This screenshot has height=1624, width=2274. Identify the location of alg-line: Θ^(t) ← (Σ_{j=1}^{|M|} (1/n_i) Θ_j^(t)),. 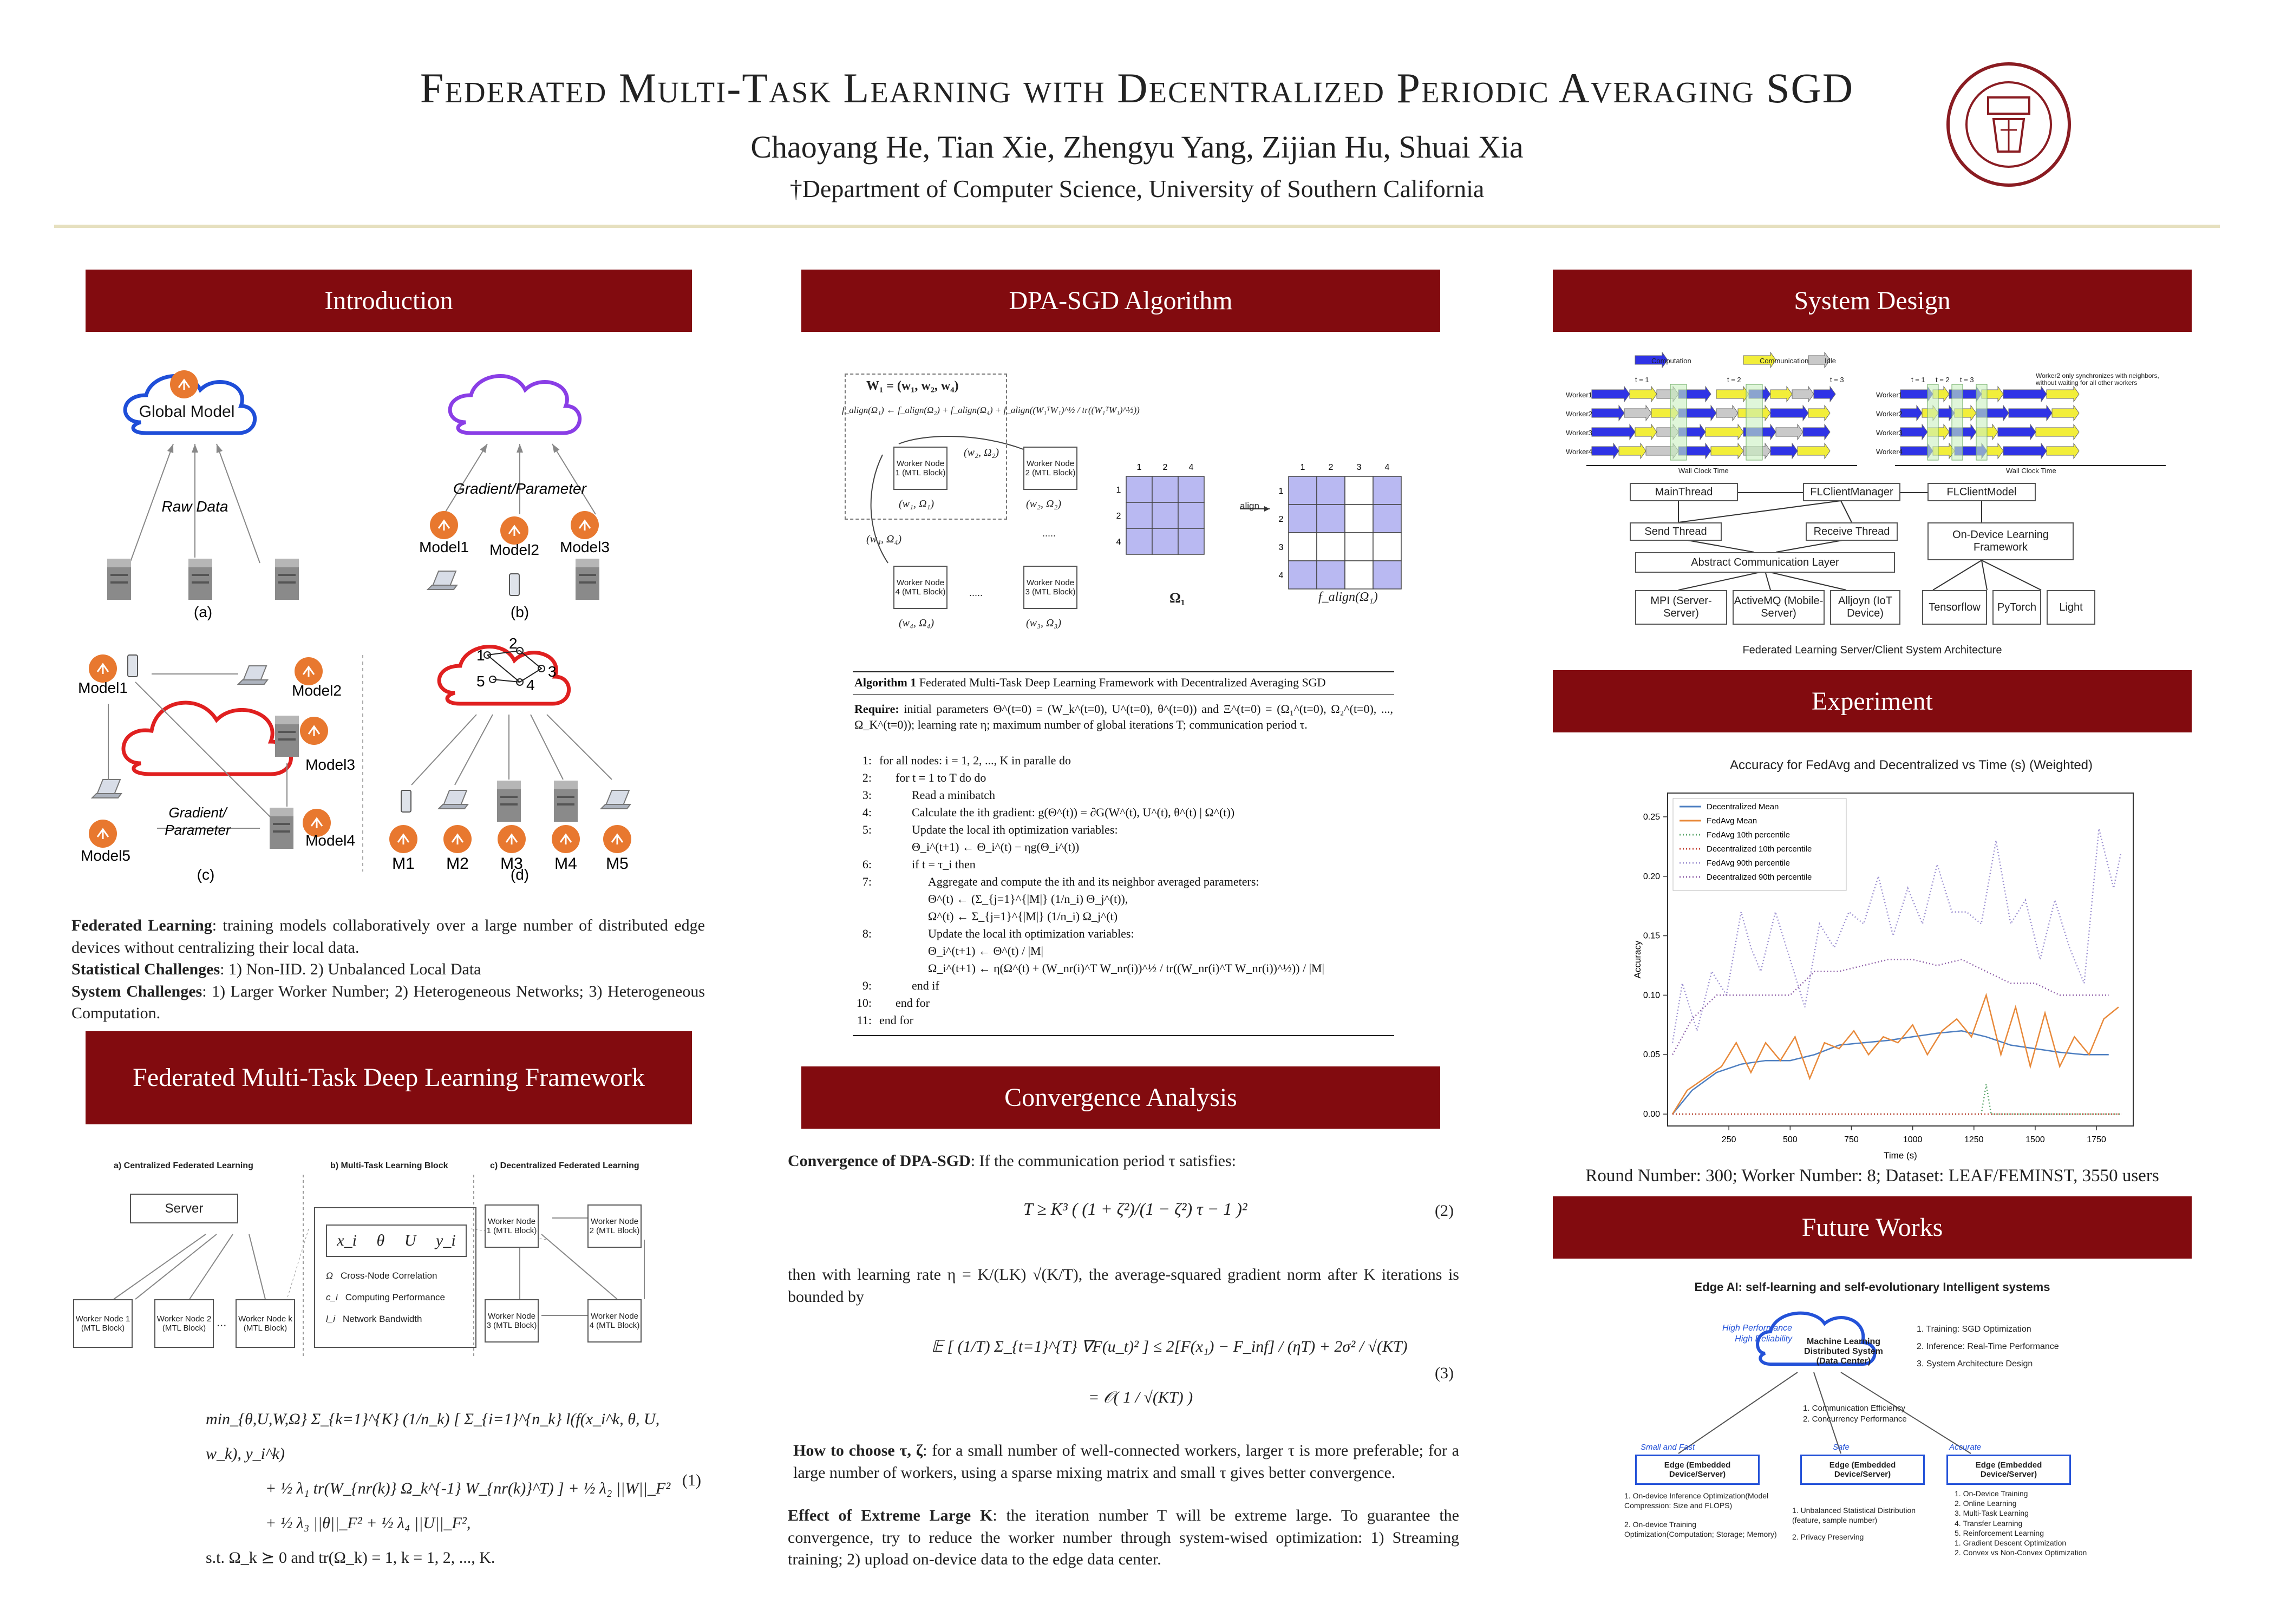
(991, 899).